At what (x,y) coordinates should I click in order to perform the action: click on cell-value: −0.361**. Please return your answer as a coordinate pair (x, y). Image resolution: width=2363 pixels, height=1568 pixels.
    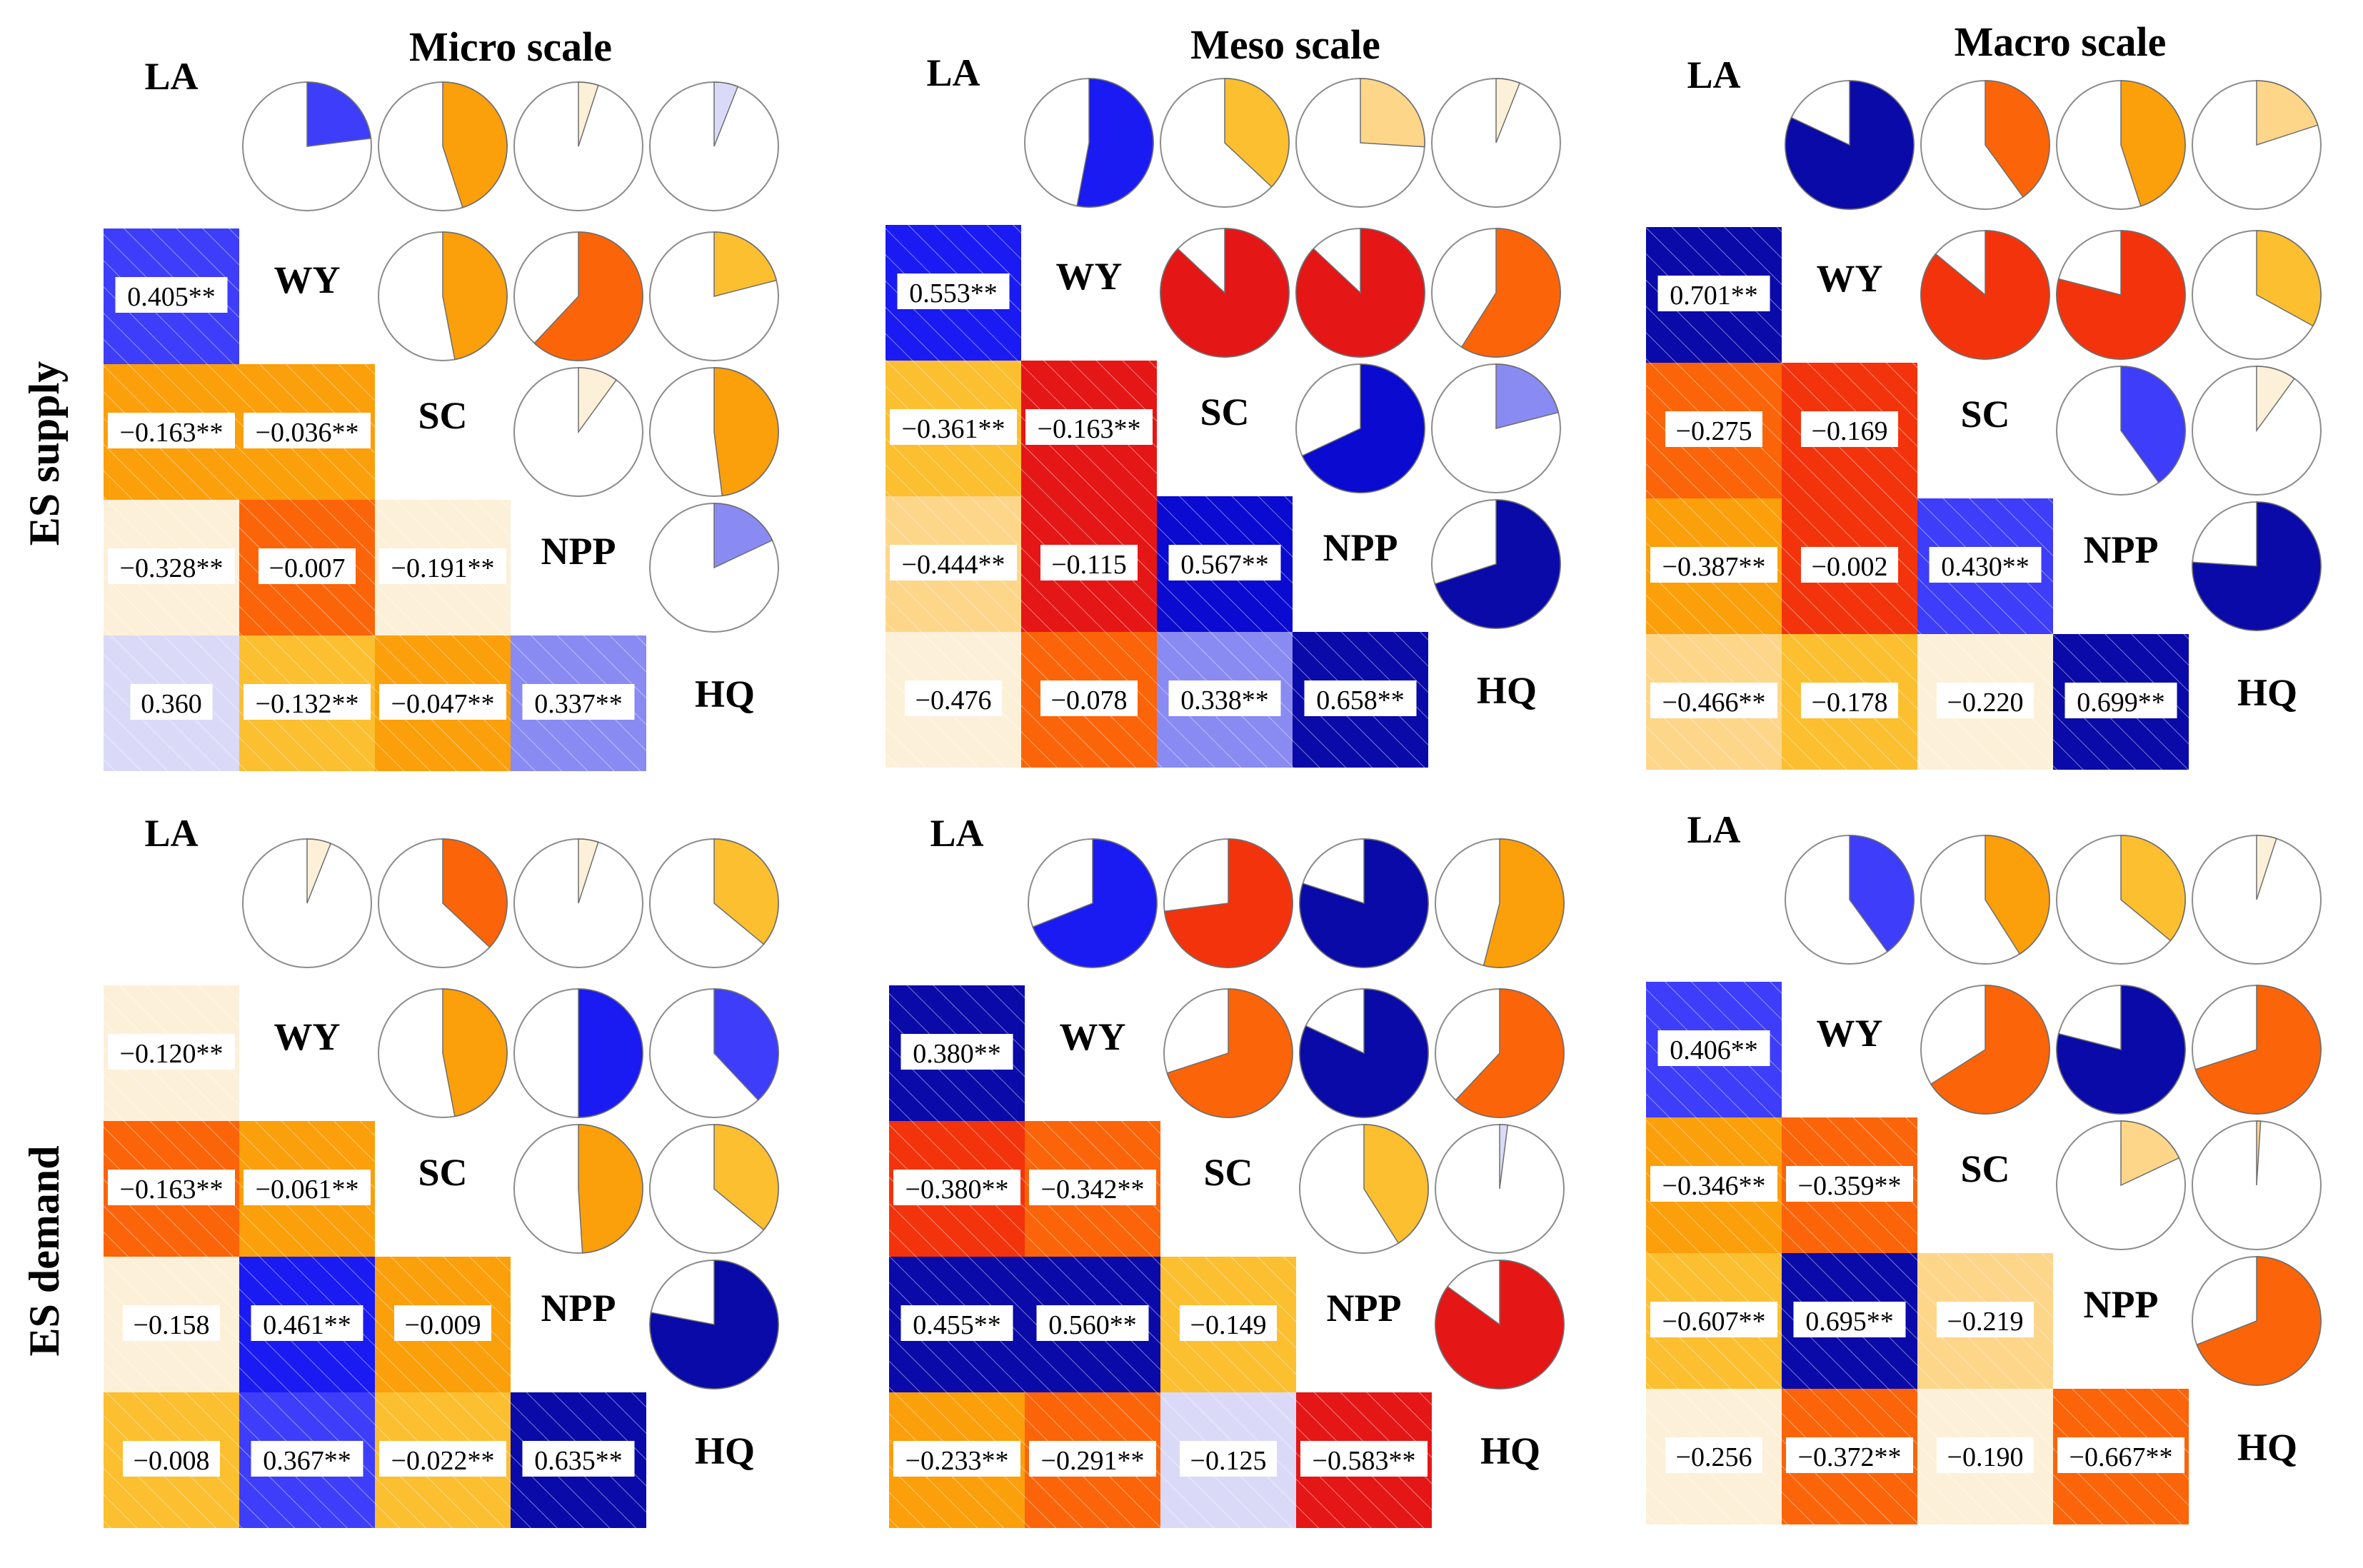
    Looking at the image, I should click on (954, 429).